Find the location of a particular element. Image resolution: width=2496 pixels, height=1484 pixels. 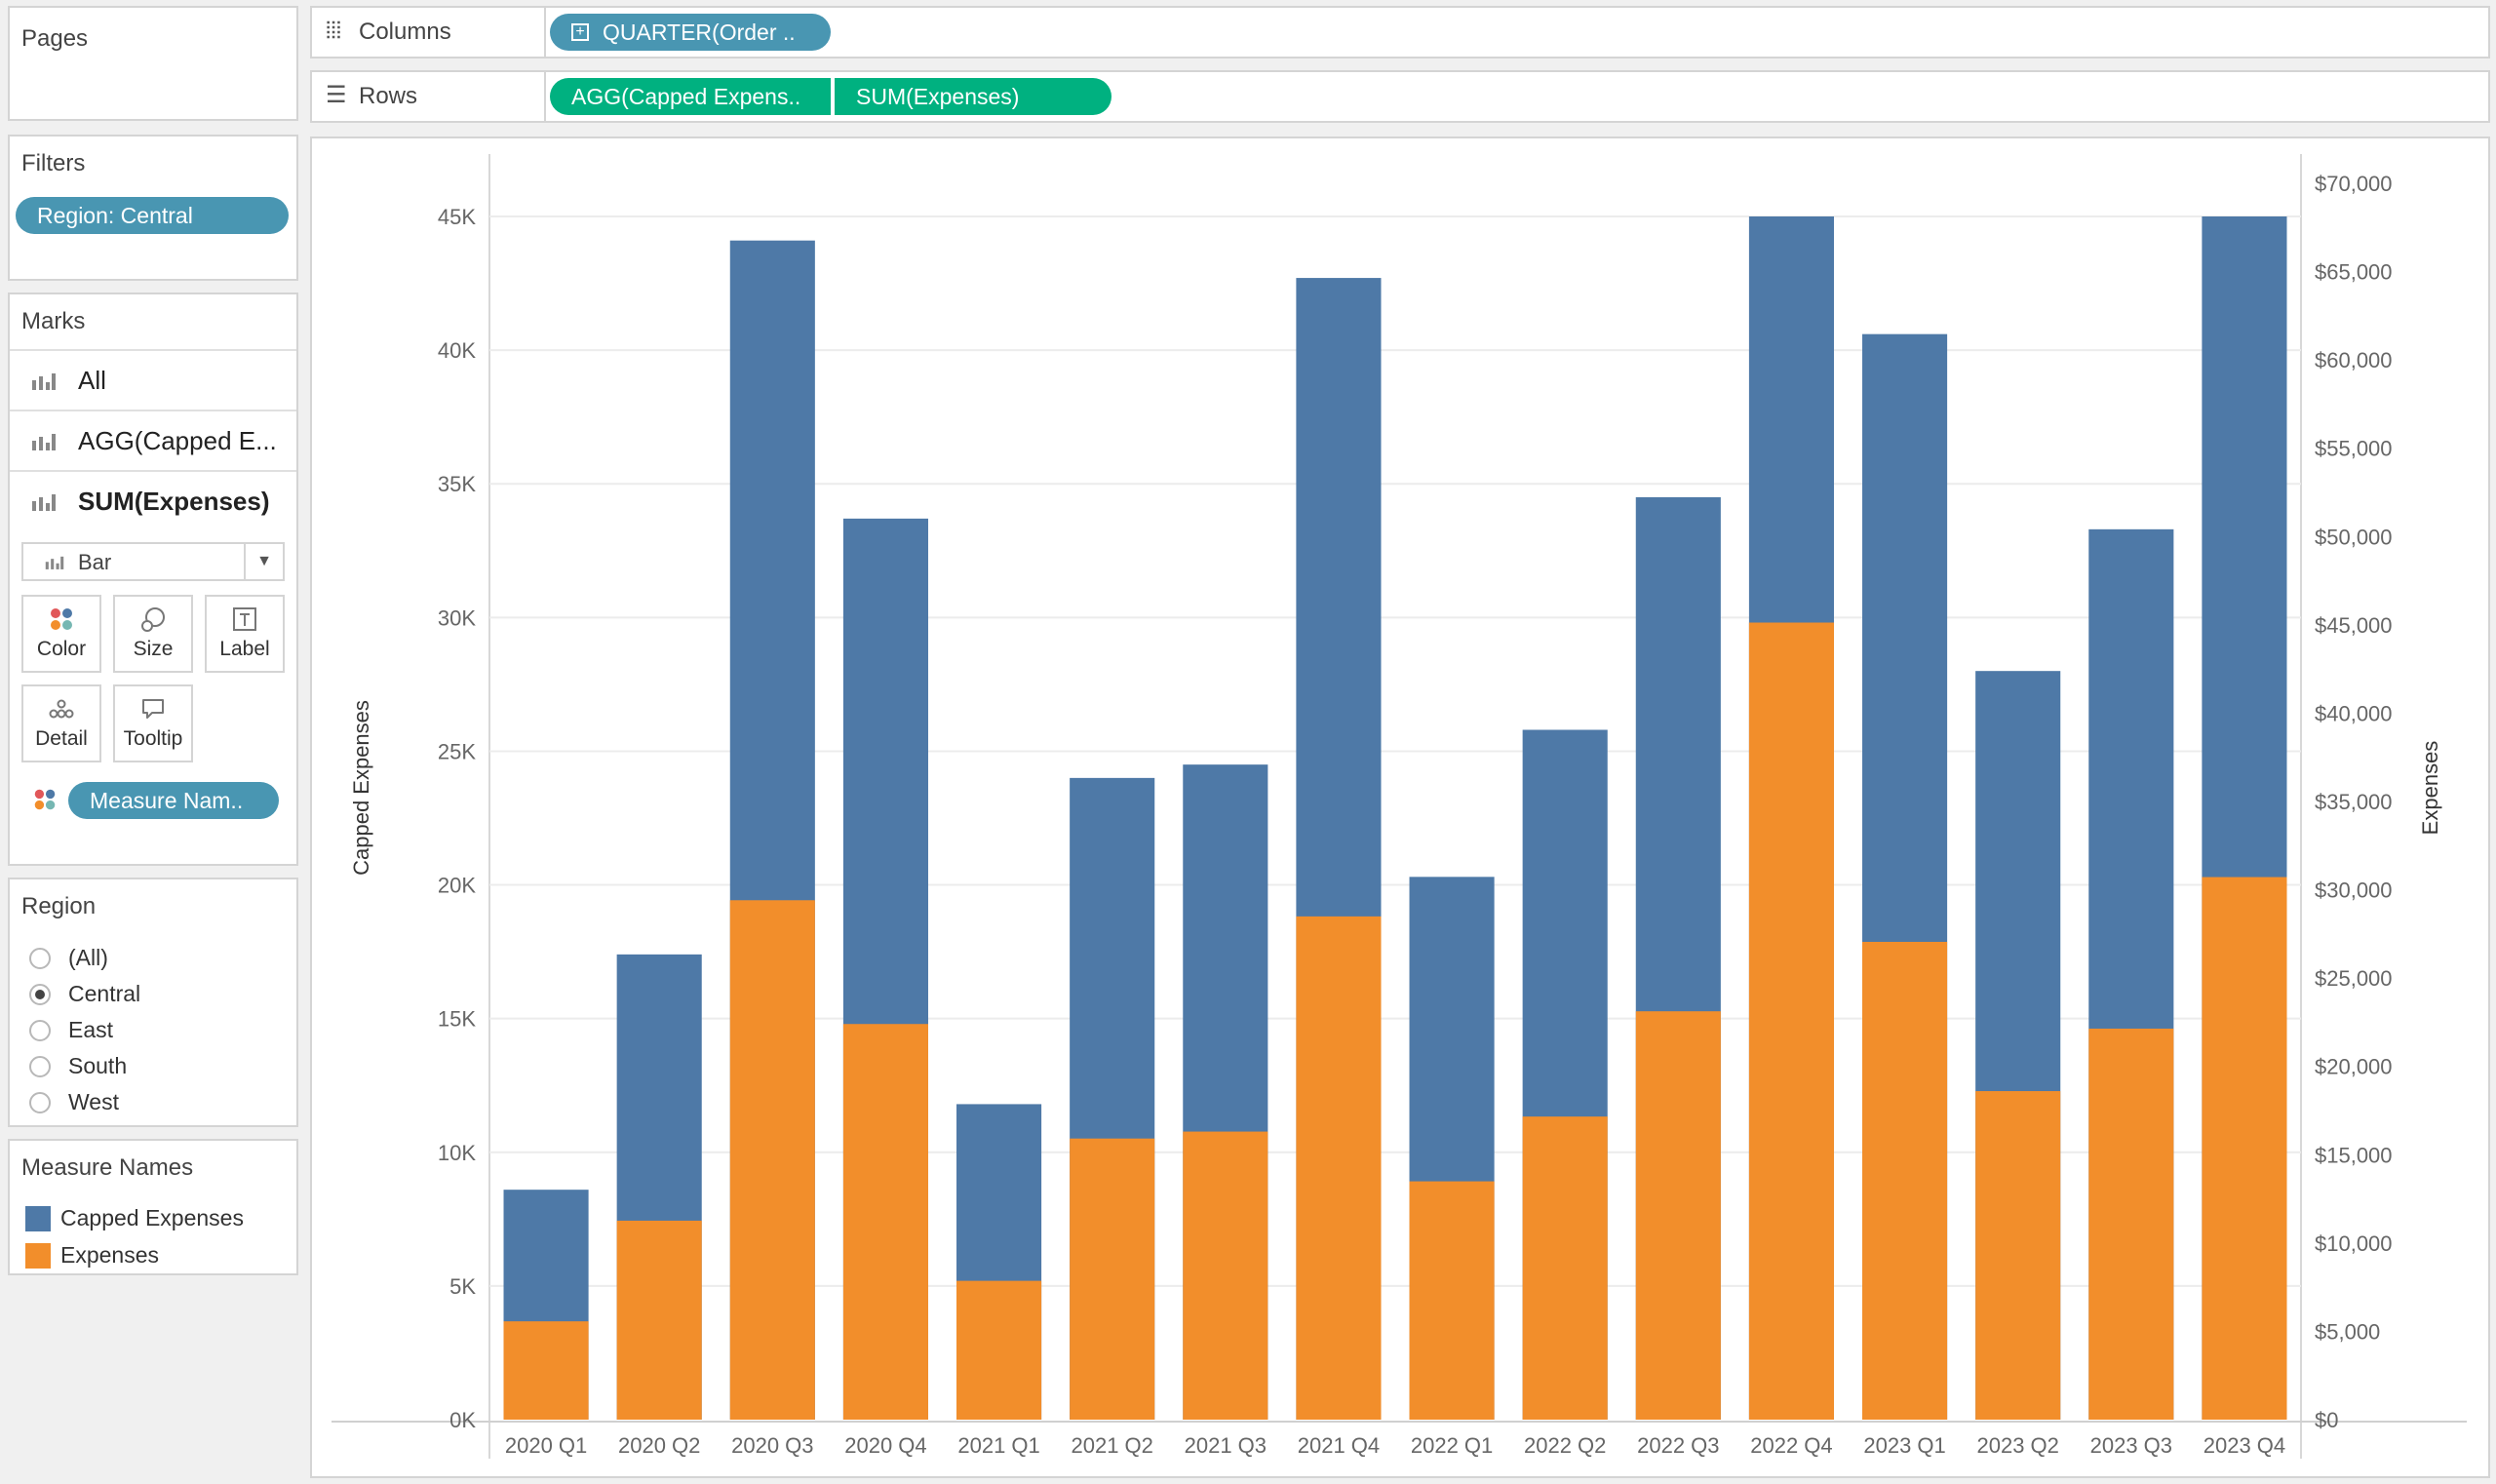

label-button-label: Label is located at coordinates (244, 649).